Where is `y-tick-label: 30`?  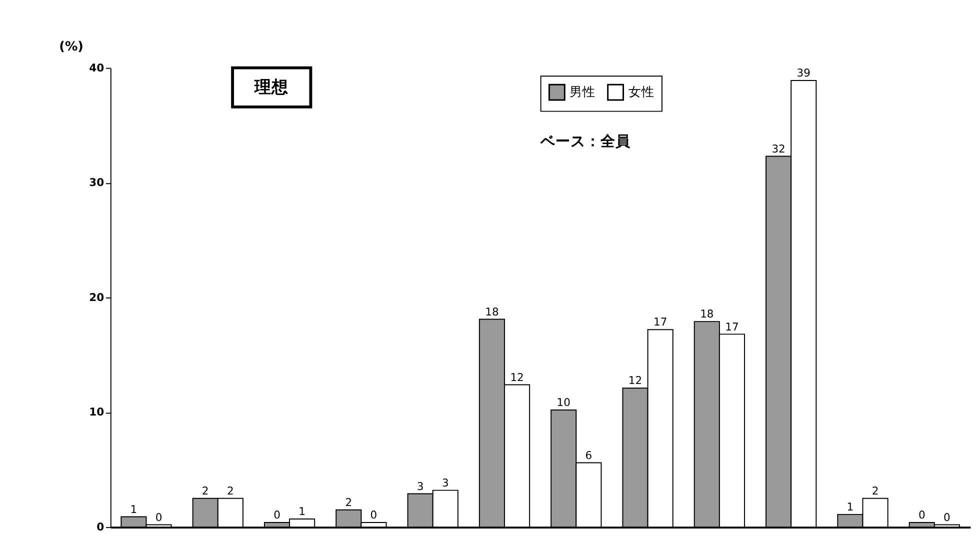
y-tick-label: 30 is located at coordinates (96, 183).